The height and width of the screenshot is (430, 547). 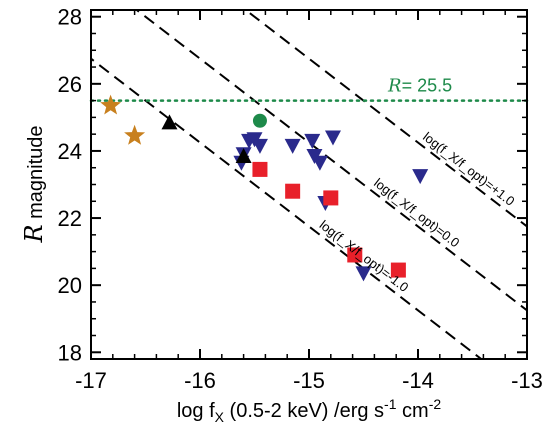 What do you see at coordinates (413, 411) in the screenshot?
I see `x-title-part: cm` at bounding box center [413, 411].